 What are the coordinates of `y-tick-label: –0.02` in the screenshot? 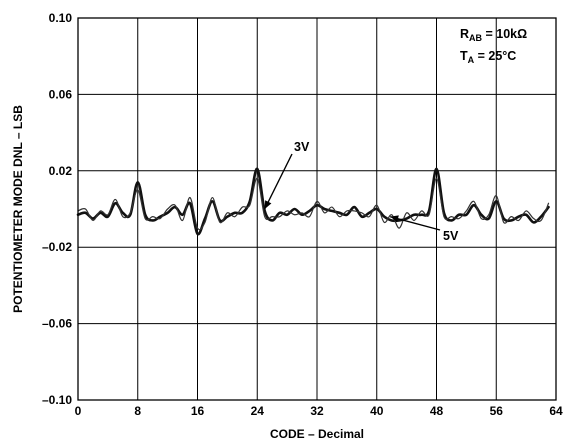 It's located at (57, 247).